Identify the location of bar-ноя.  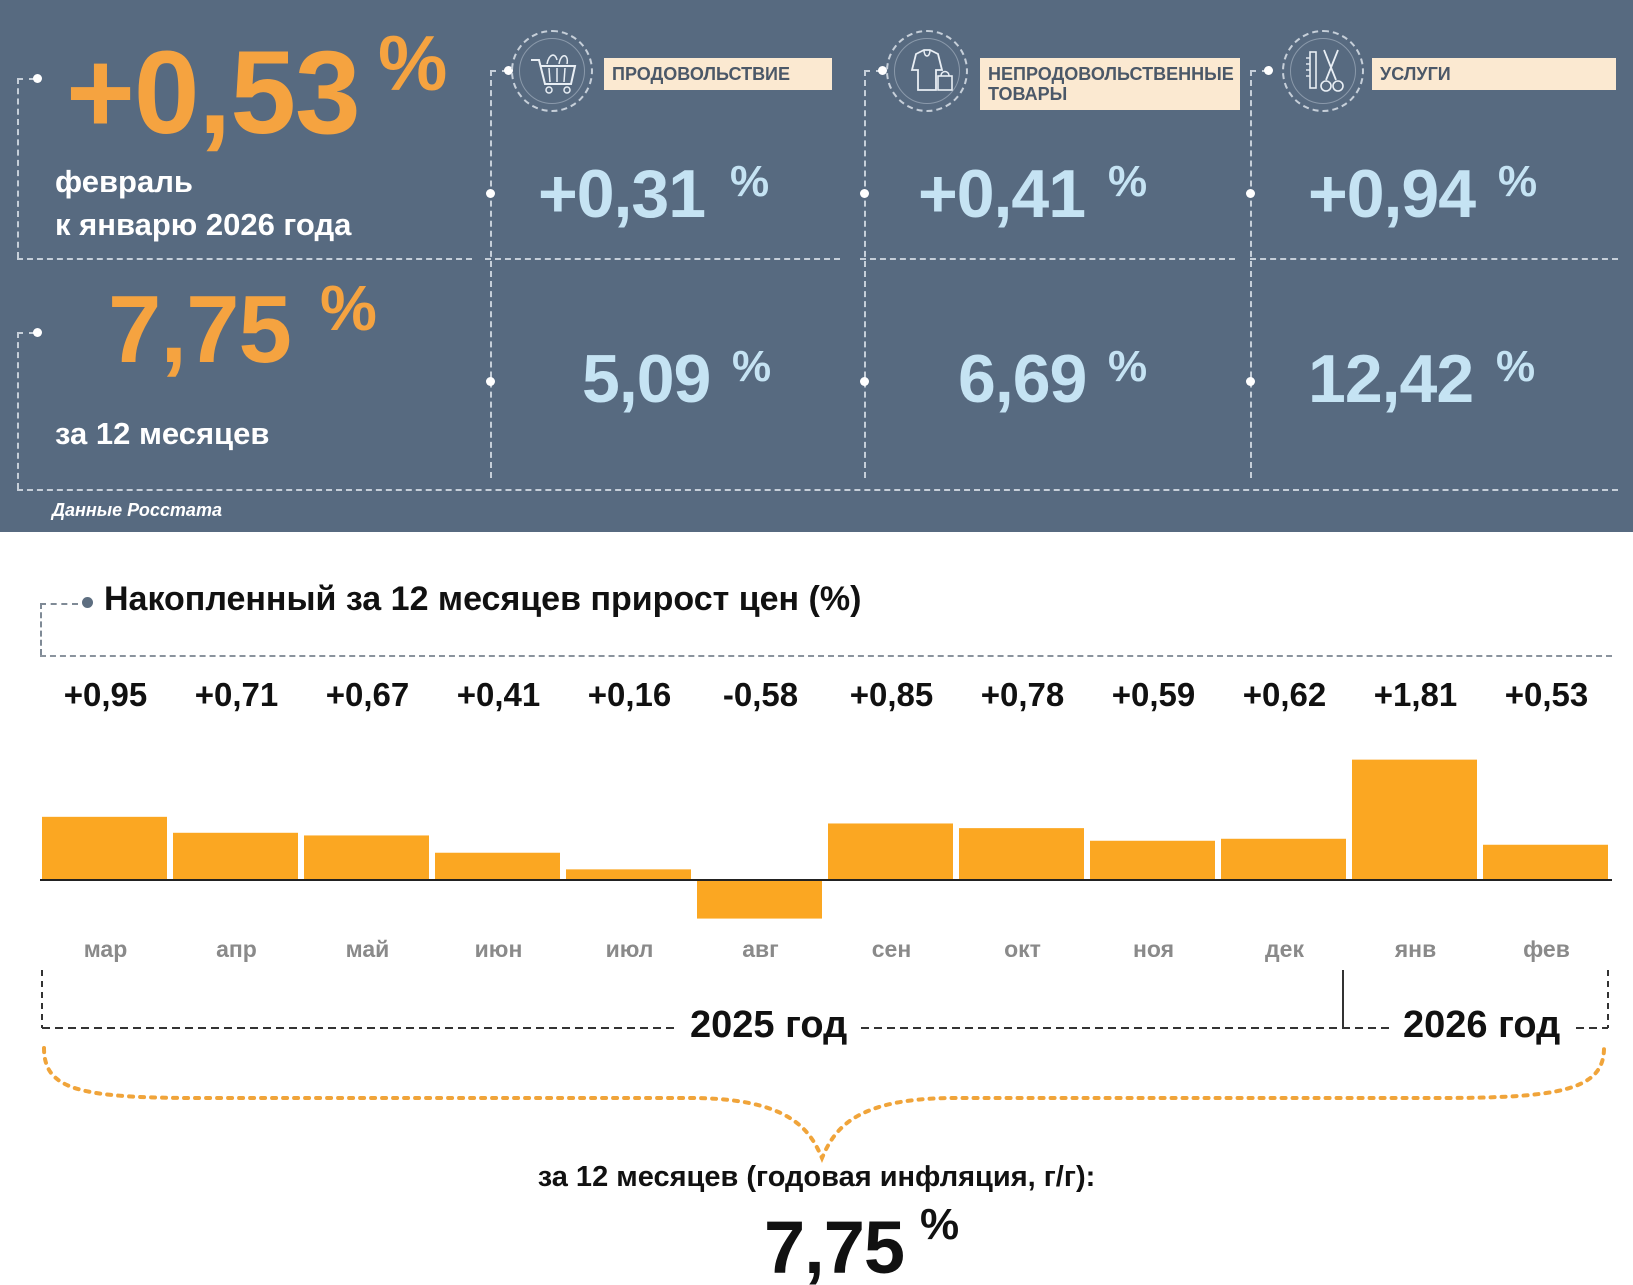
(1152, 860).